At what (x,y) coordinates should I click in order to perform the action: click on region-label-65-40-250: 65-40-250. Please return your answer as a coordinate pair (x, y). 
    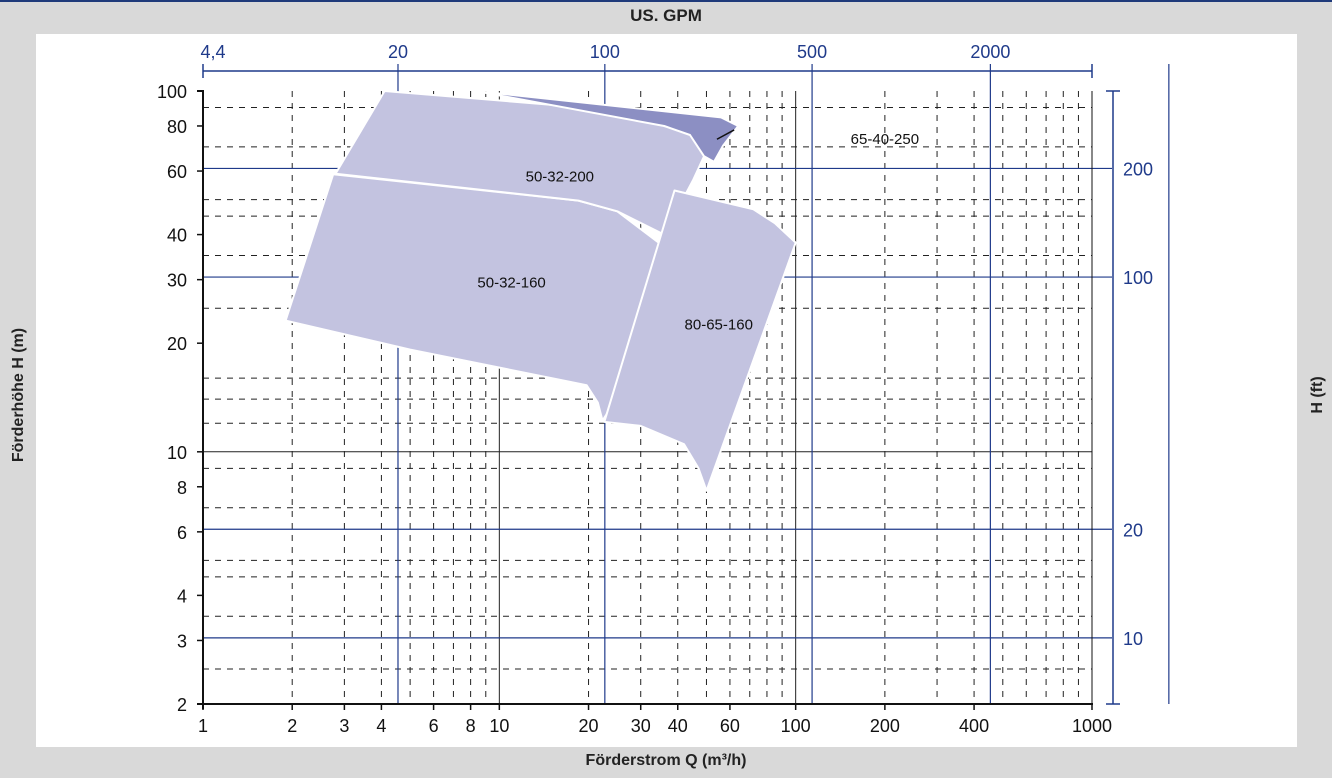
    Looking at the image, I should click on (885, 139).